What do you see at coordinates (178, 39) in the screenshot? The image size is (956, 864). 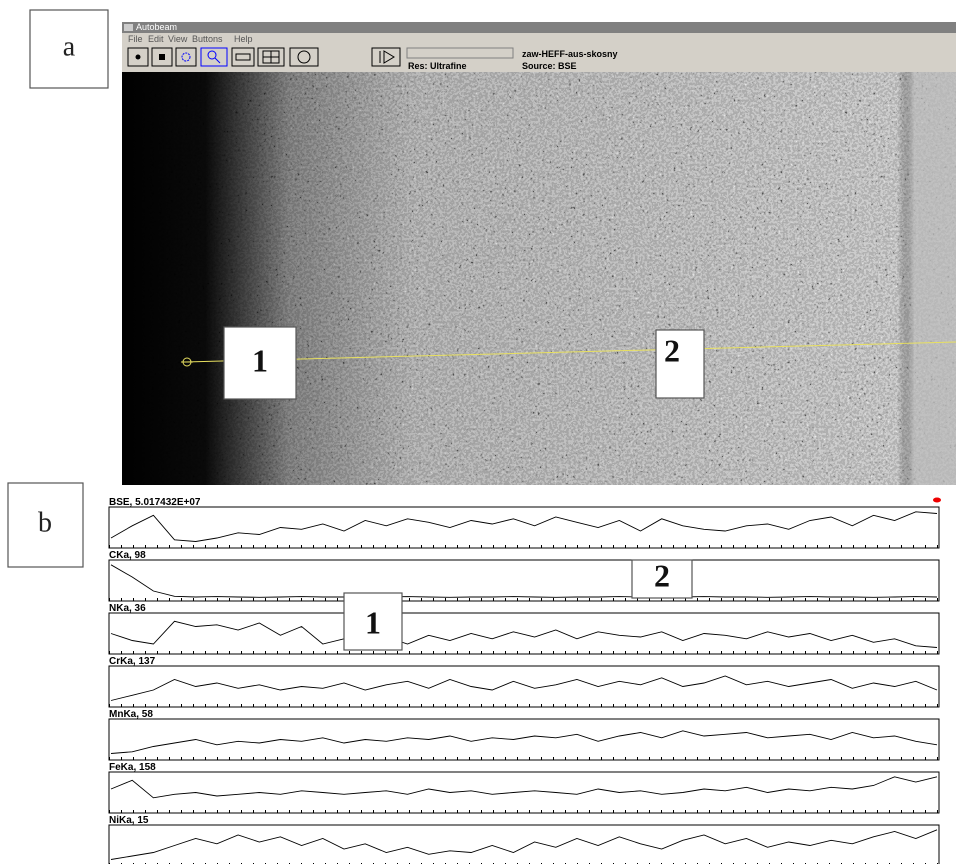 I see `menu-item: View` at bounding box center [178, 39].